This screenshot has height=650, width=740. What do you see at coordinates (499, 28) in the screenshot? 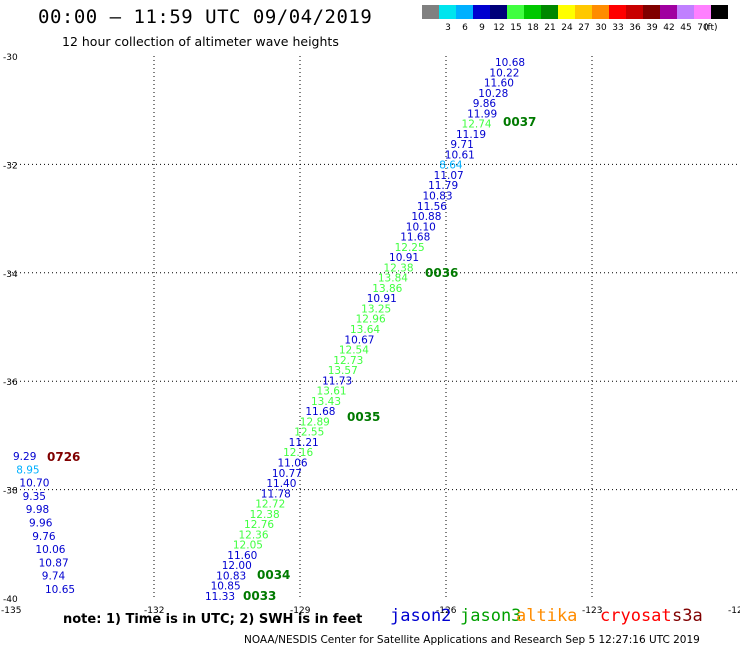
I see `scale-label: 12` at bounding box center [499, 28].